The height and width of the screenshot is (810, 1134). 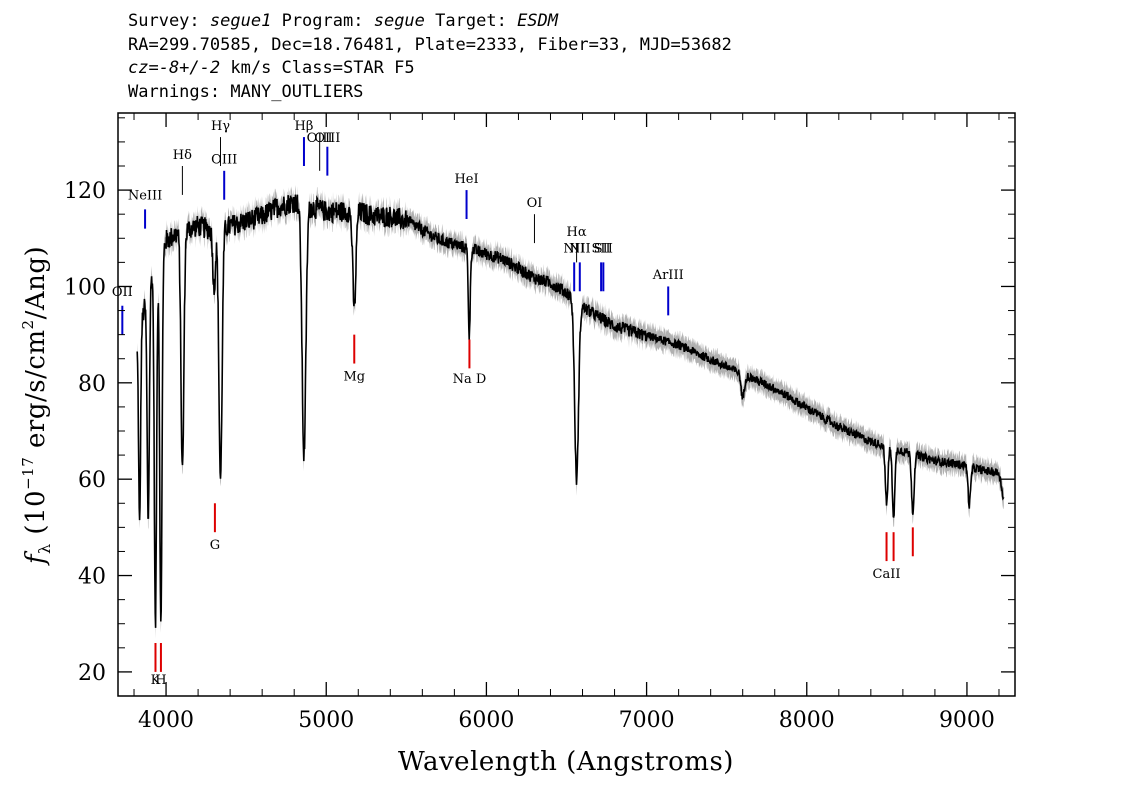 What do you see at coordinates (887, 574) in the screenshot?
I see `line-label: CaII` at bounding box center [887, 574].